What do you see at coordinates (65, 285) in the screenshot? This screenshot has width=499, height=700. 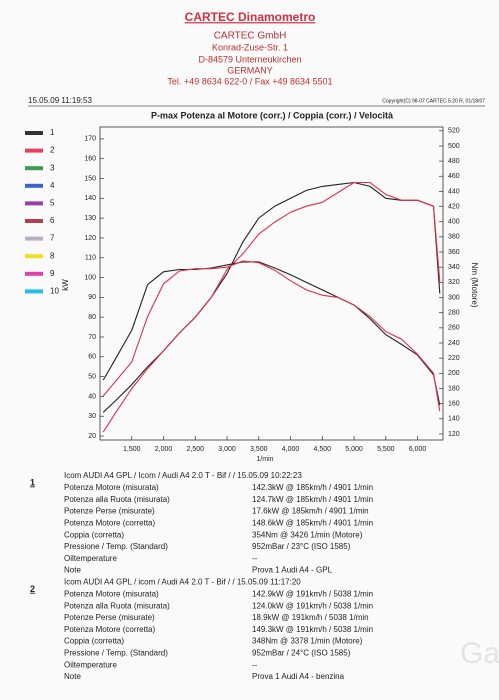 I see `y-axis-label: kW` at bounding box center [65, 285].